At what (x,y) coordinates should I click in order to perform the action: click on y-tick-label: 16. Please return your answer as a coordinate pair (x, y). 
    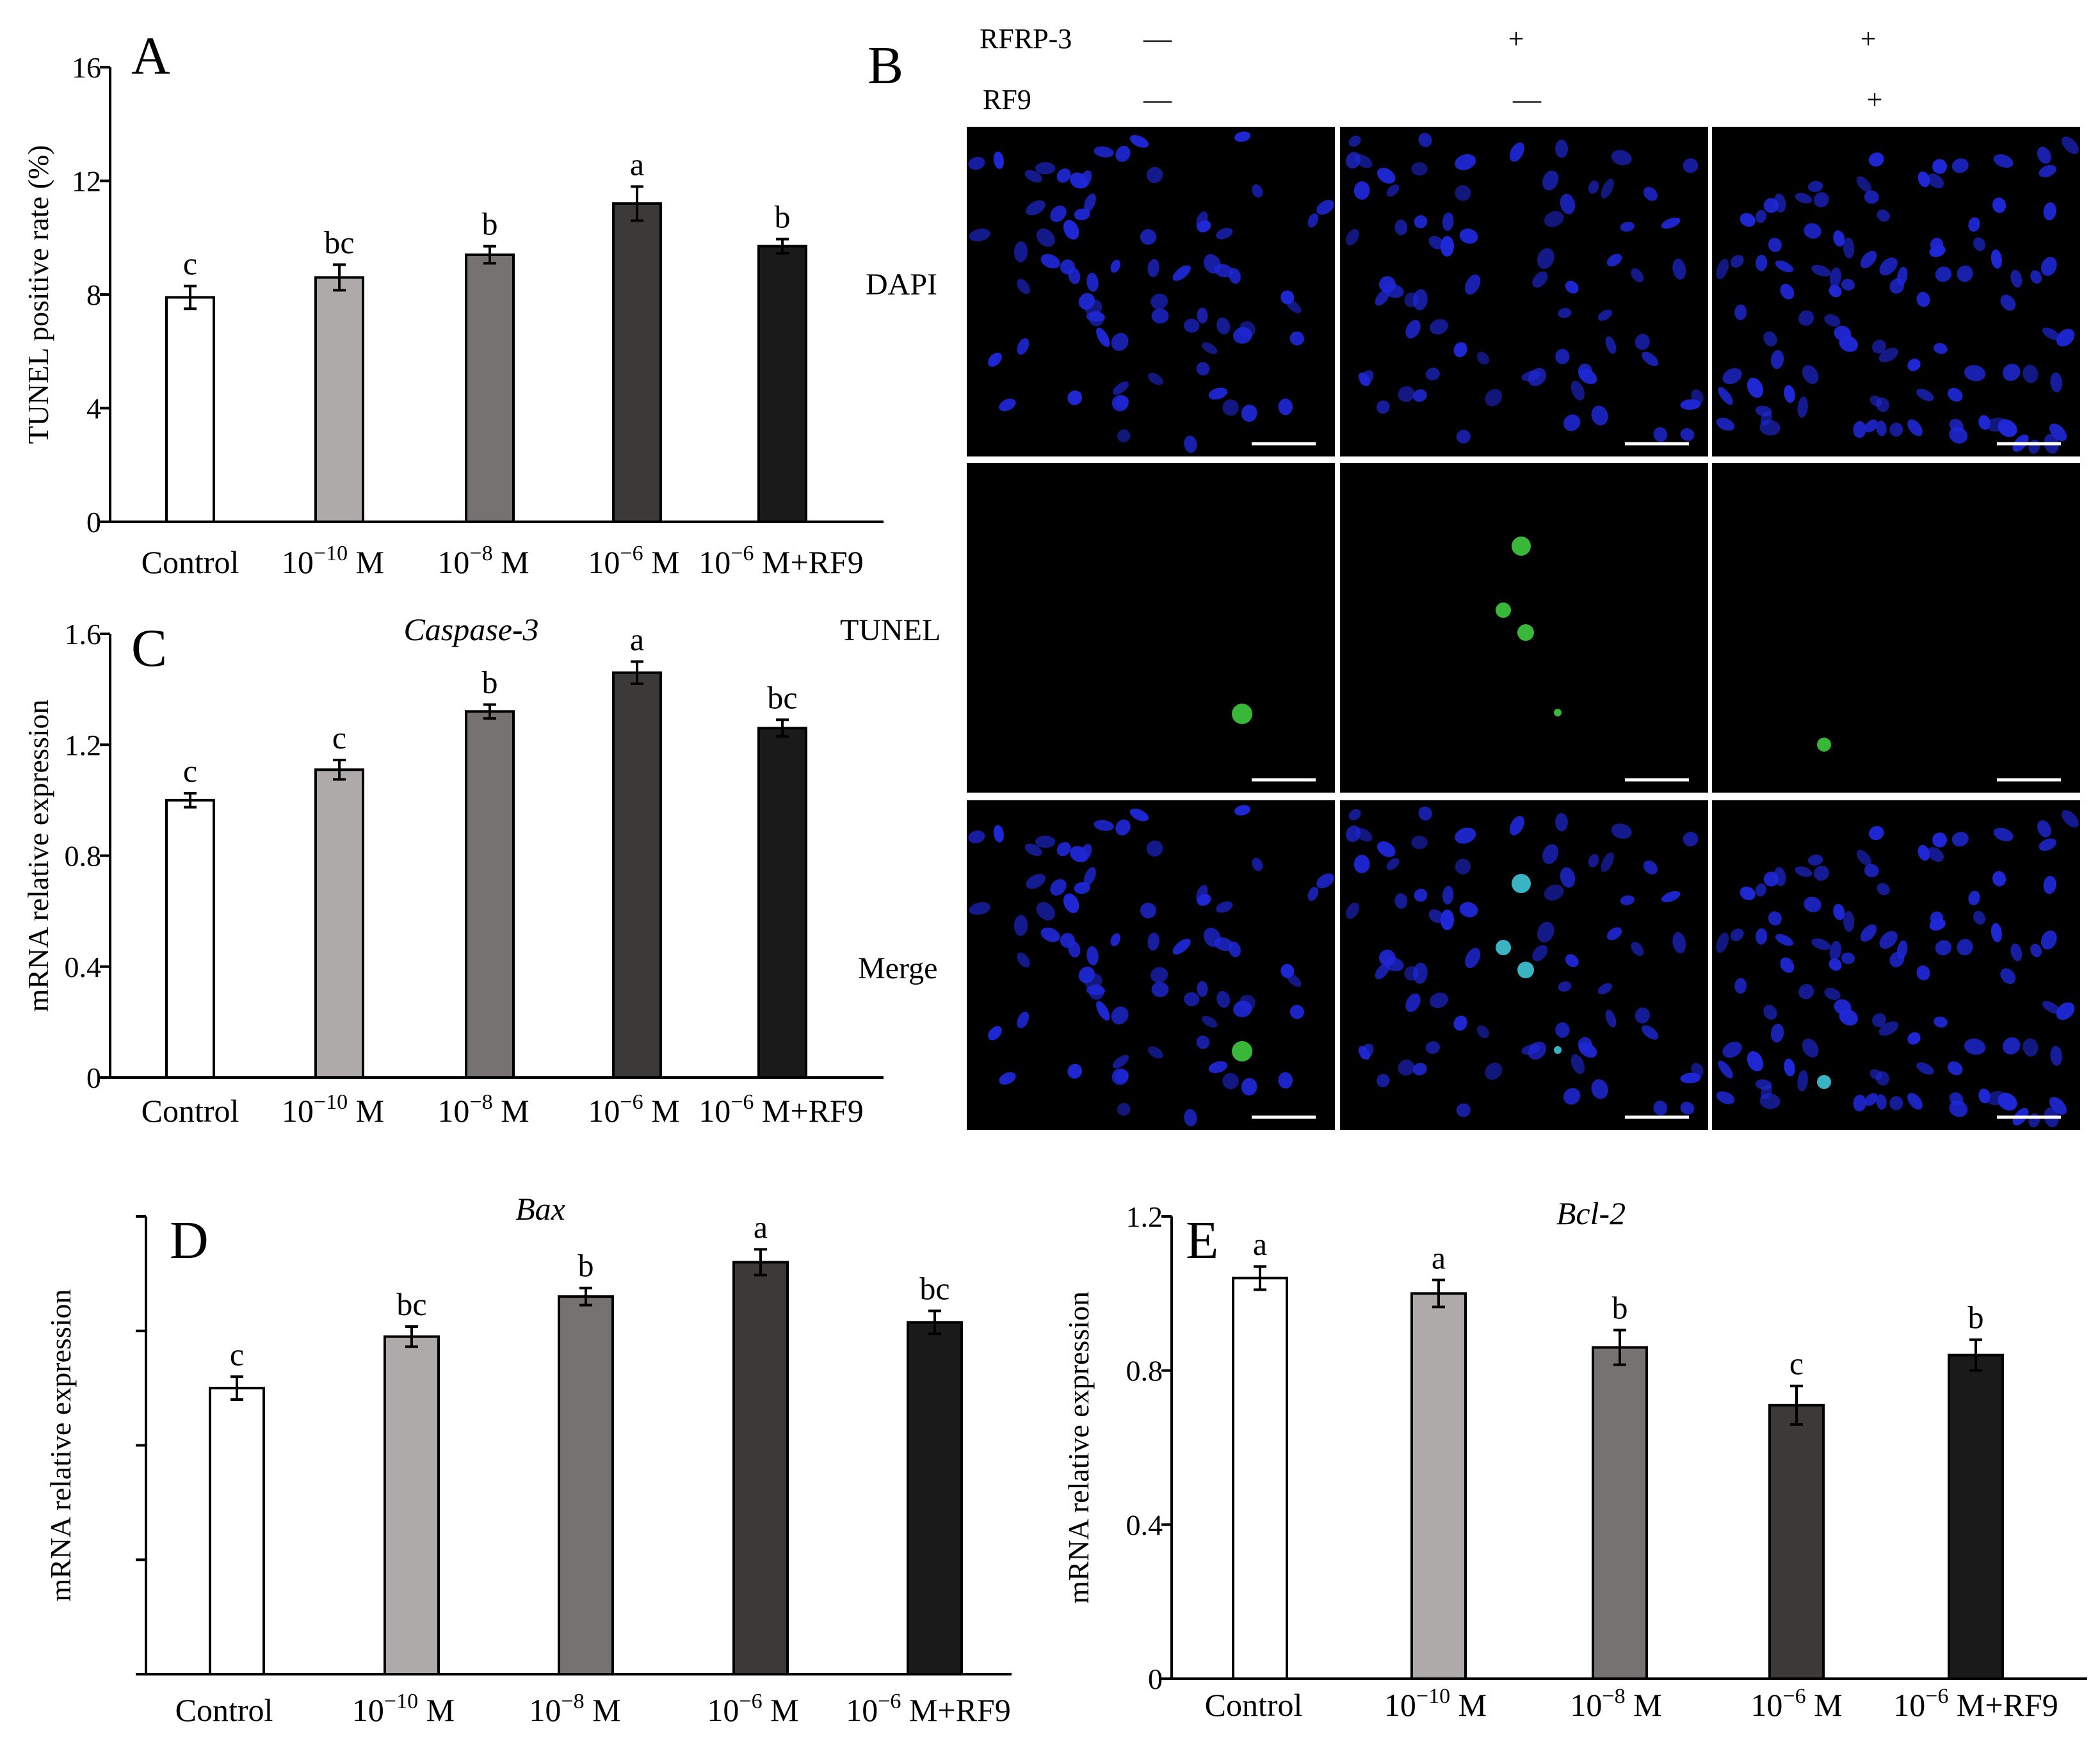
    Looking at the image, I should click on (87, 67).